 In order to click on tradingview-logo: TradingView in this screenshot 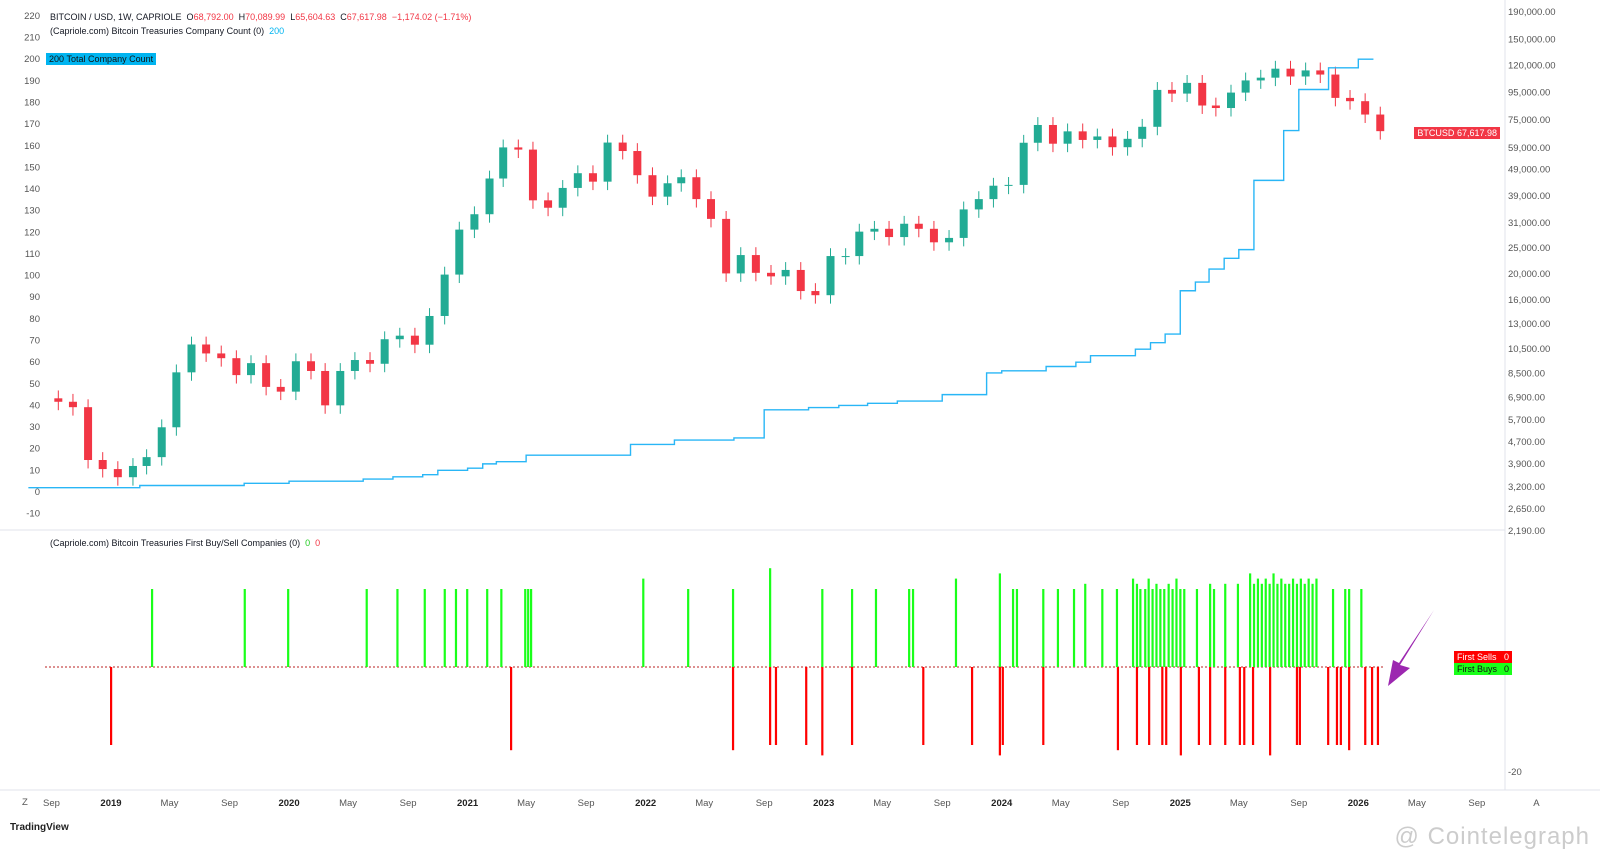, I will do `click(39, 827)`.